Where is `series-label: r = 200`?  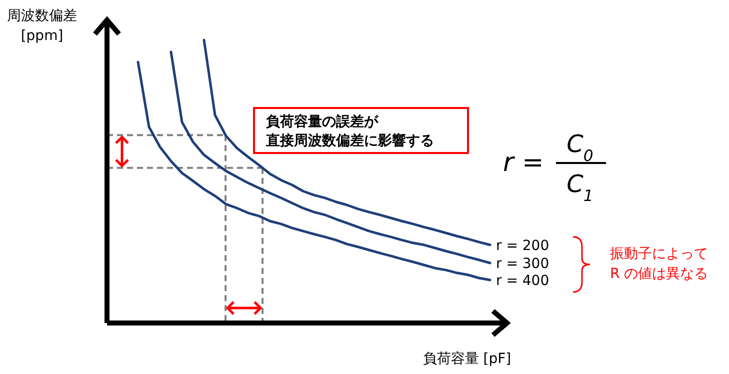 series-label: r = 200 is located at coordinates (523, 246).